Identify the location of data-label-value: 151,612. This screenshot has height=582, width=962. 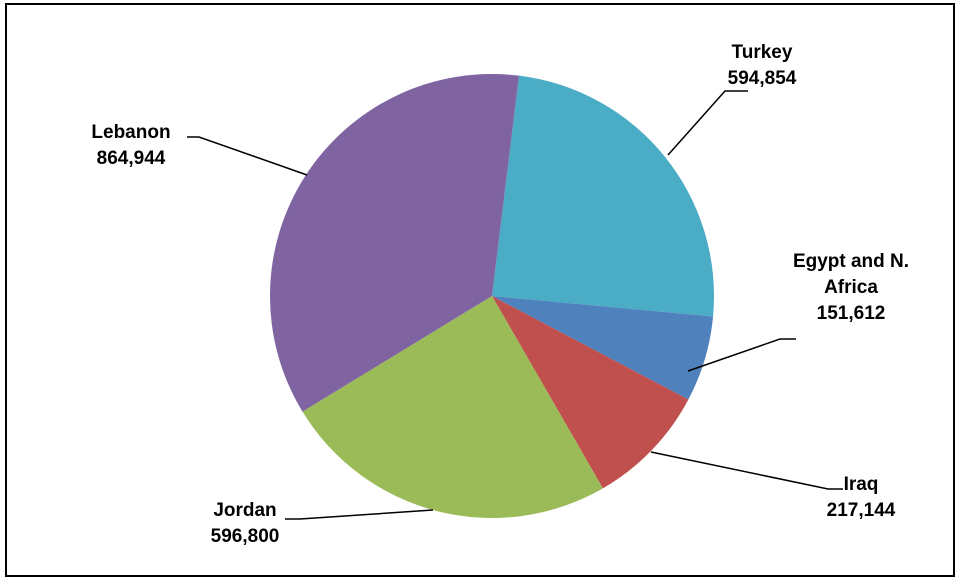
(851, 313).